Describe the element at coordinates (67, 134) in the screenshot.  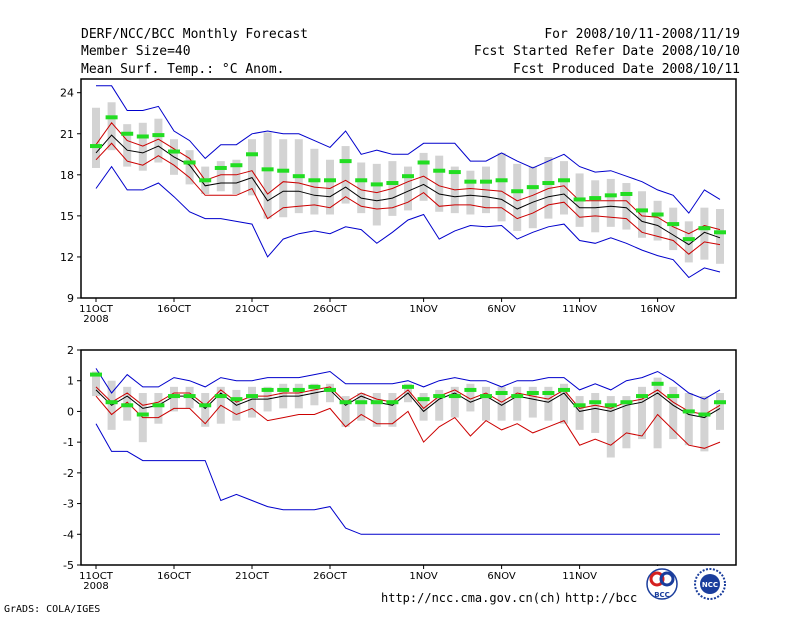
I see `y-tick-label: 21` at that location.